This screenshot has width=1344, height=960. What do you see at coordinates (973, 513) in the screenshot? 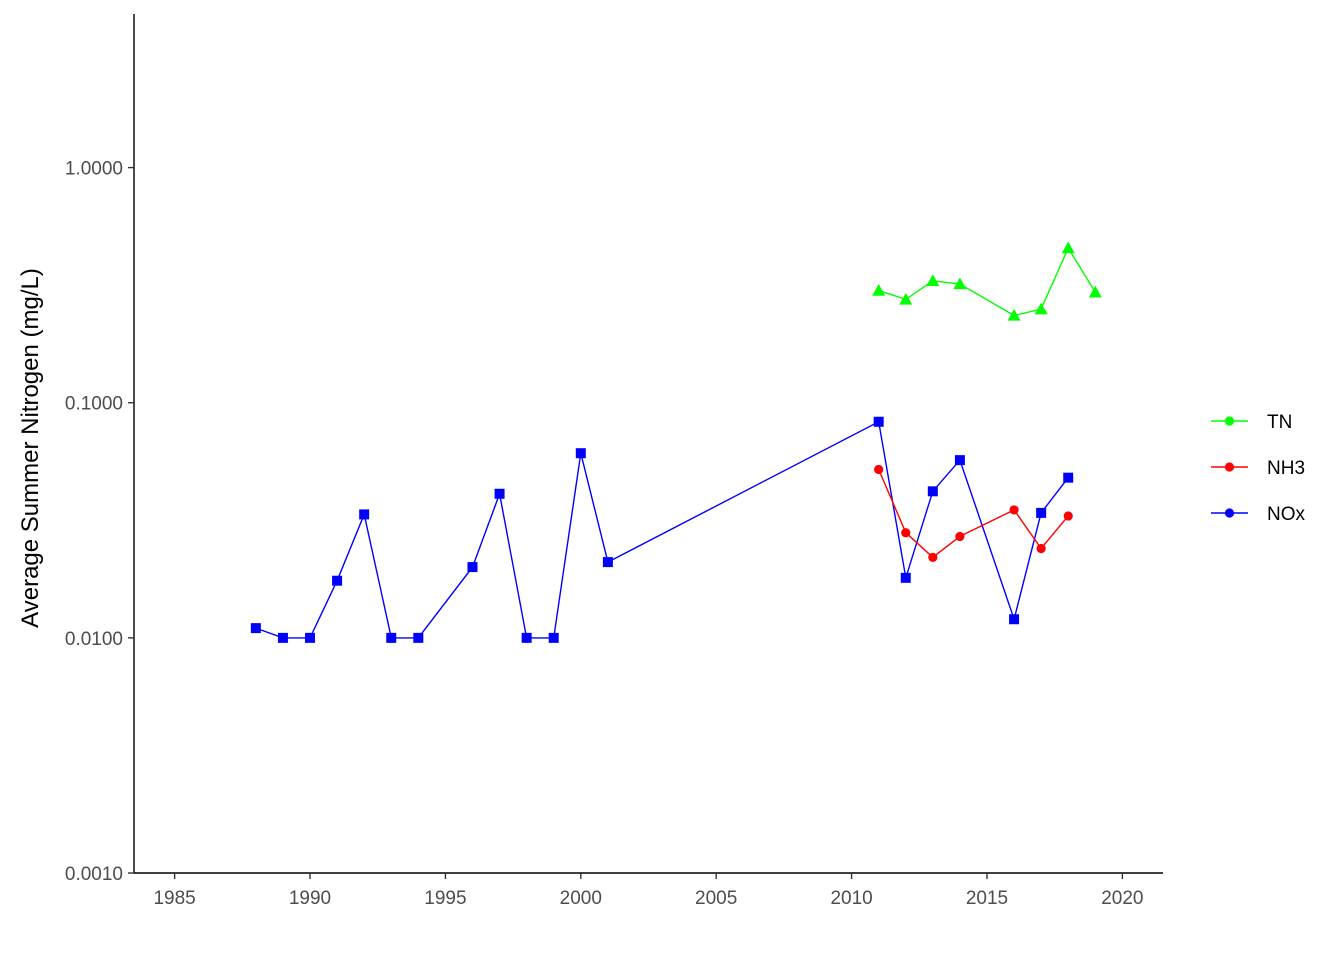
I see `series-nh3` at bounding box center [973, 513].